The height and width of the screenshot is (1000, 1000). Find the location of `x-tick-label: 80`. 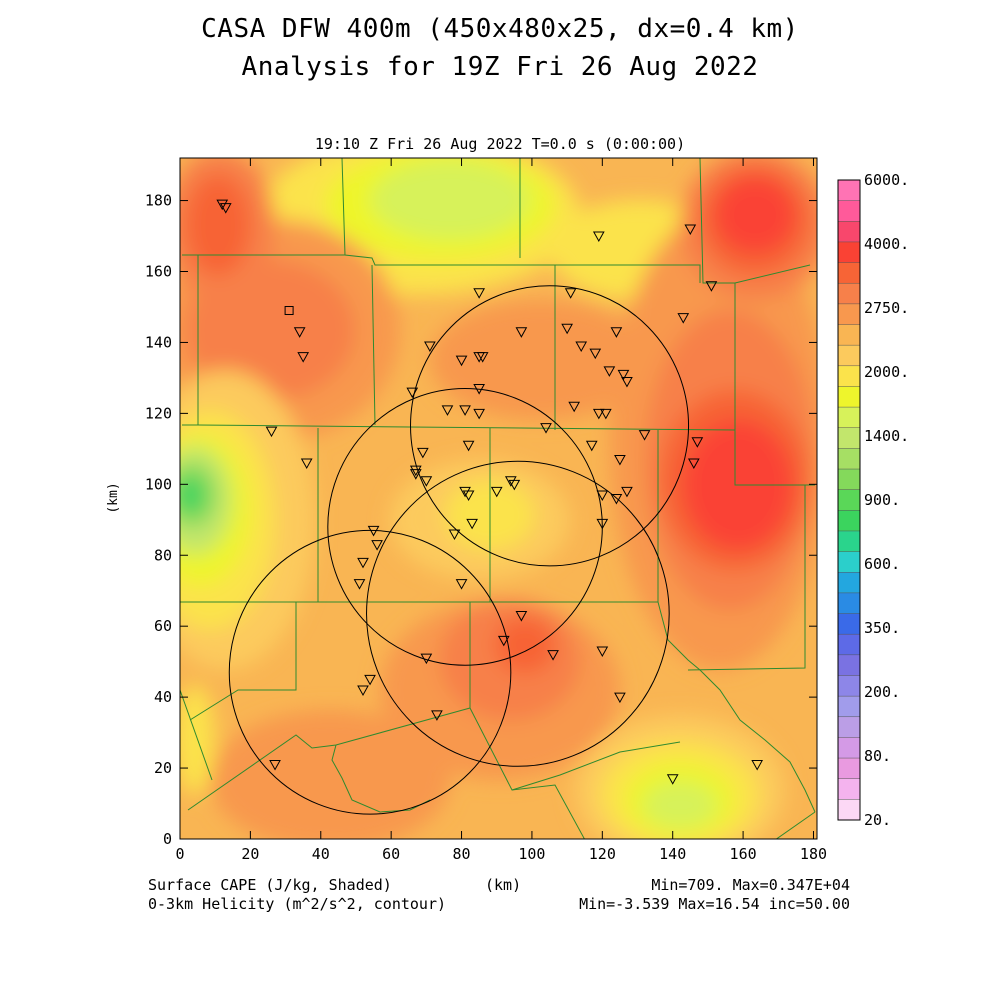

x-tick-label: 80 is located at coordinates (462, 854).